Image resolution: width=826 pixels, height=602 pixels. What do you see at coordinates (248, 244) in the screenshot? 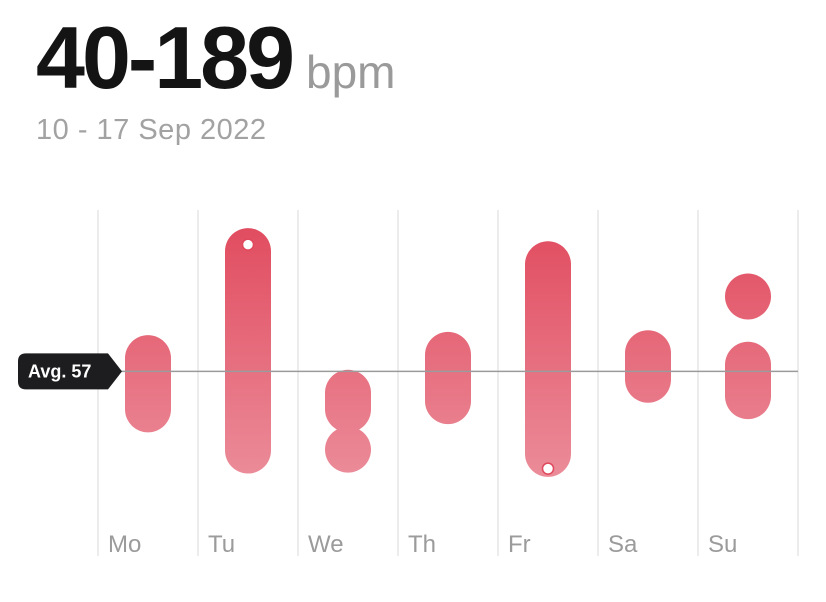
I see `max-marker-tu` at bounding box center [248, 244].